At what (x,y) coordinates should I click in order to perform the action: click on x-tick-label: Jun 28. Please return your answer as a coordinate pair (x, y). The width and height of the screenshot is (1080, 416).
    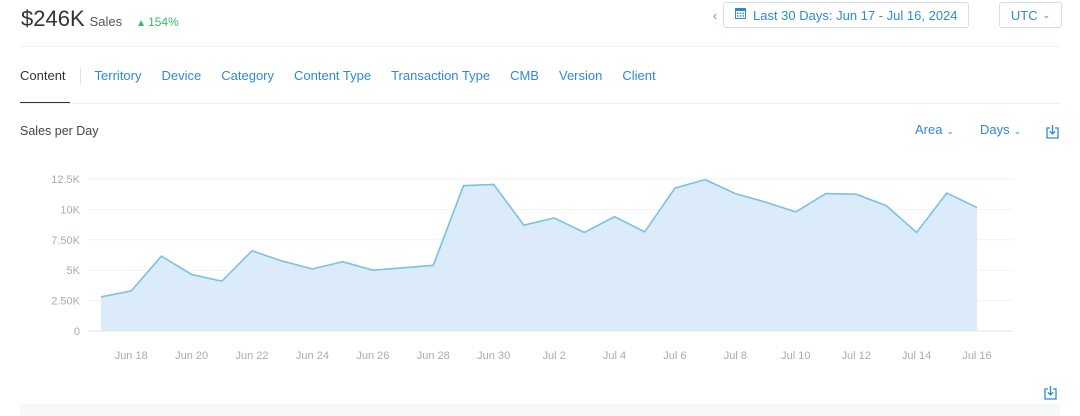
    Looking at the image, I should click on (433, 356).